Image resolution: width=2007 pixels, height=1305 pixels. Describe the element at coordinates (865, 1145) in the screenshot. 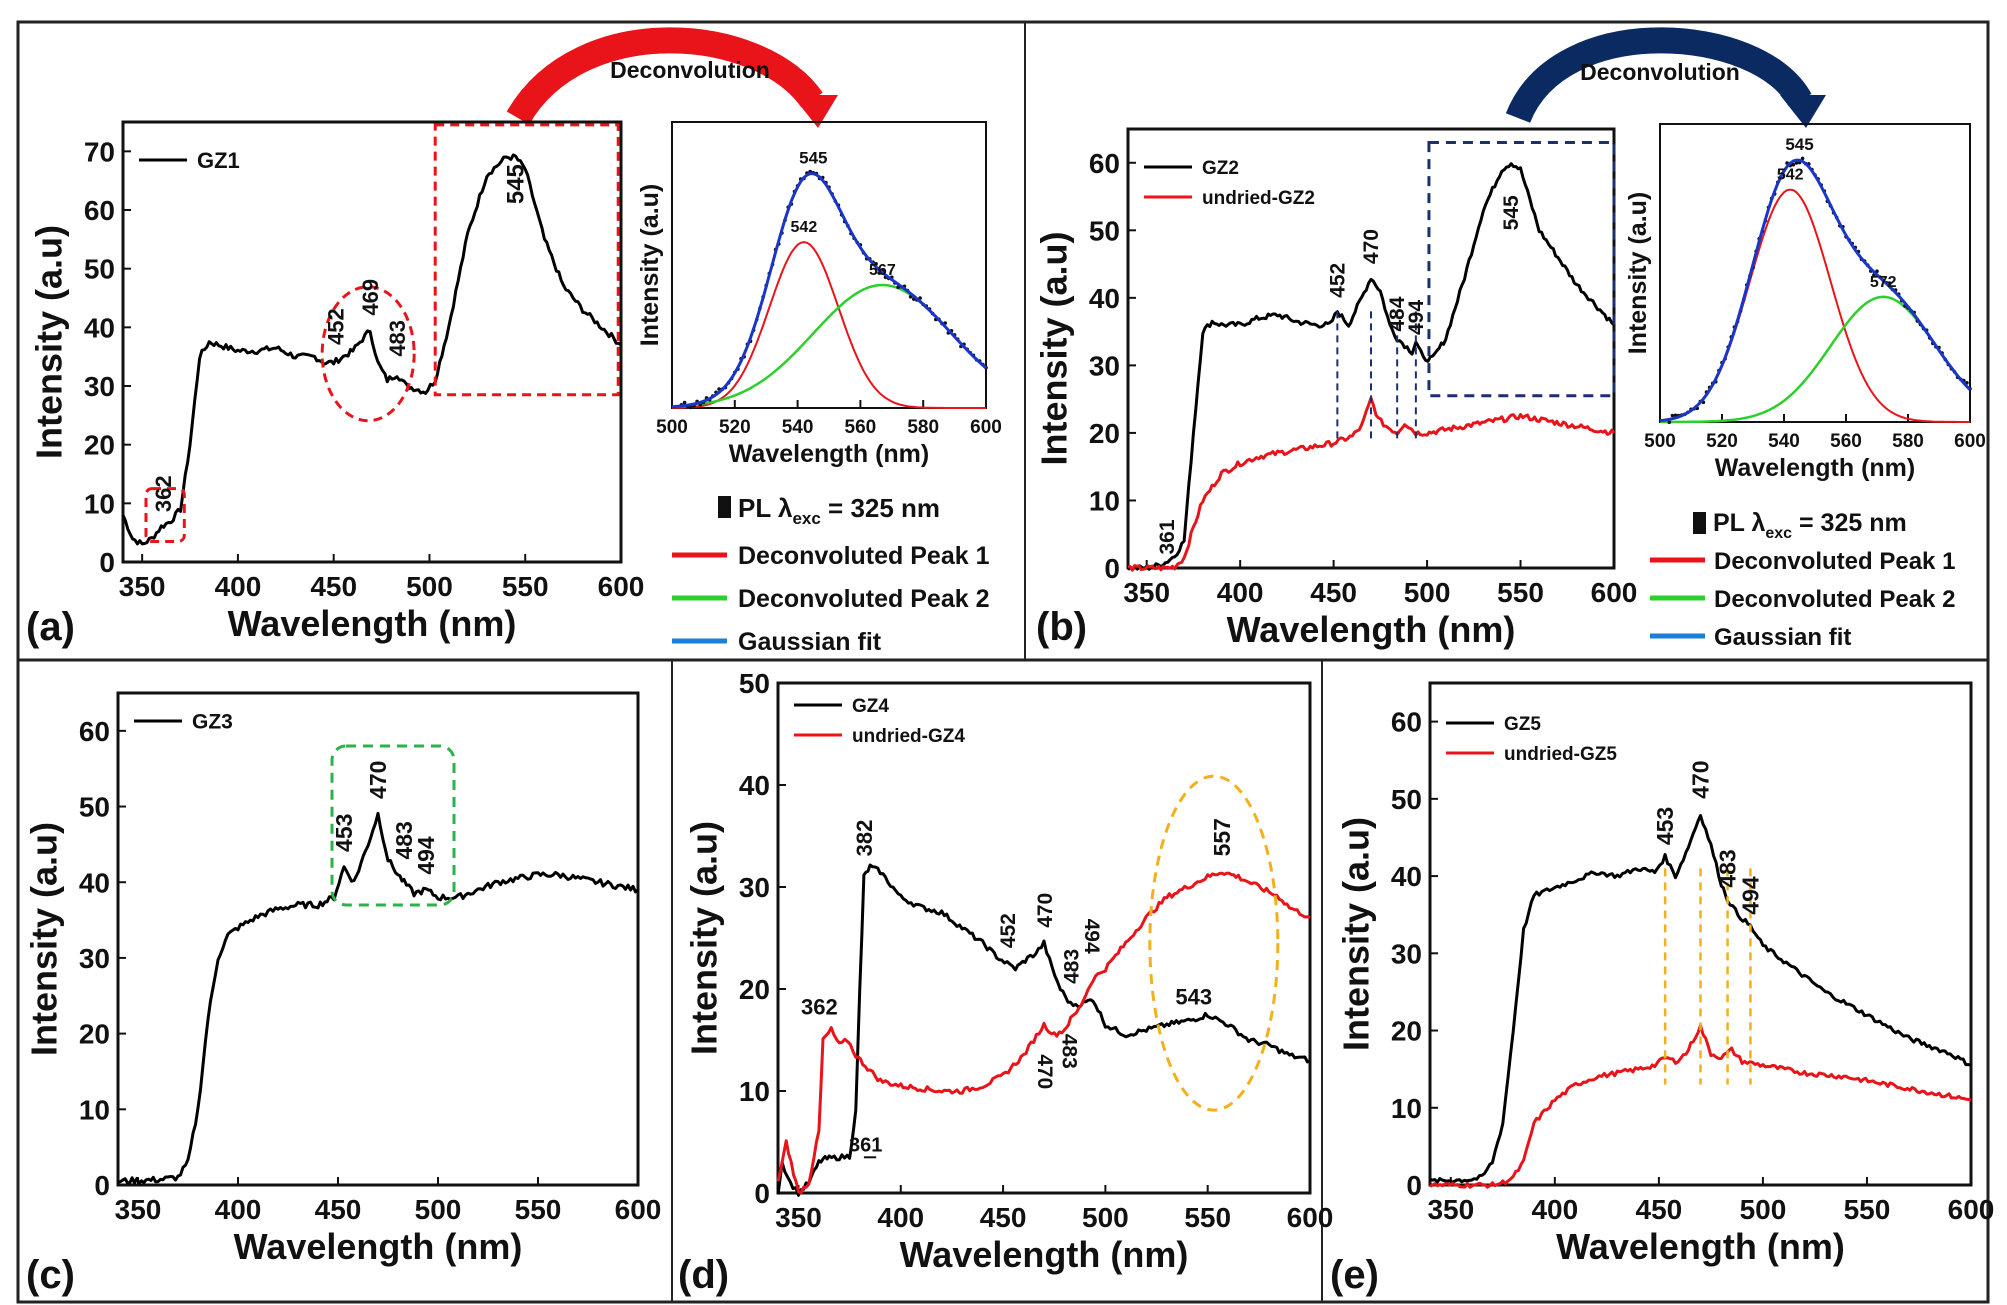

I see `peak-label: 361` at that location.